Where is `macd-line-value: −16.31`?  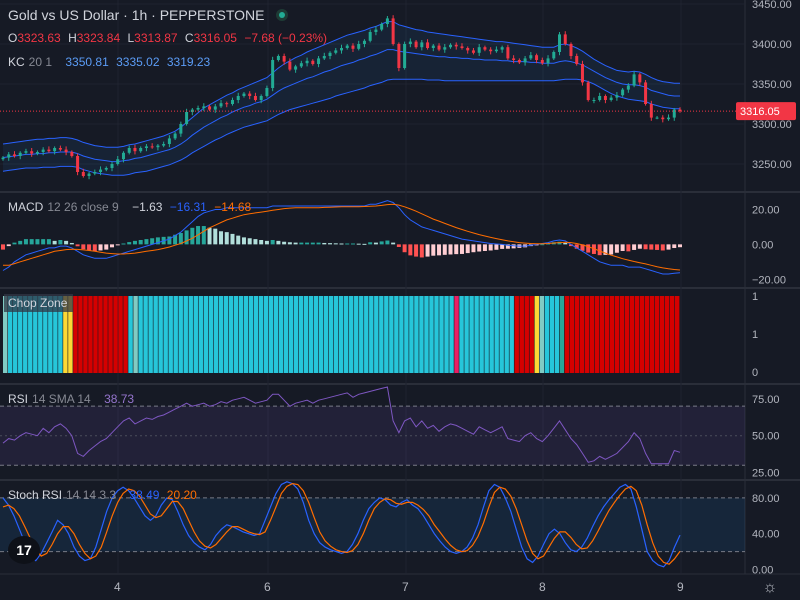 macd-line-value: −16.31 is located at coordinates (188, 207).